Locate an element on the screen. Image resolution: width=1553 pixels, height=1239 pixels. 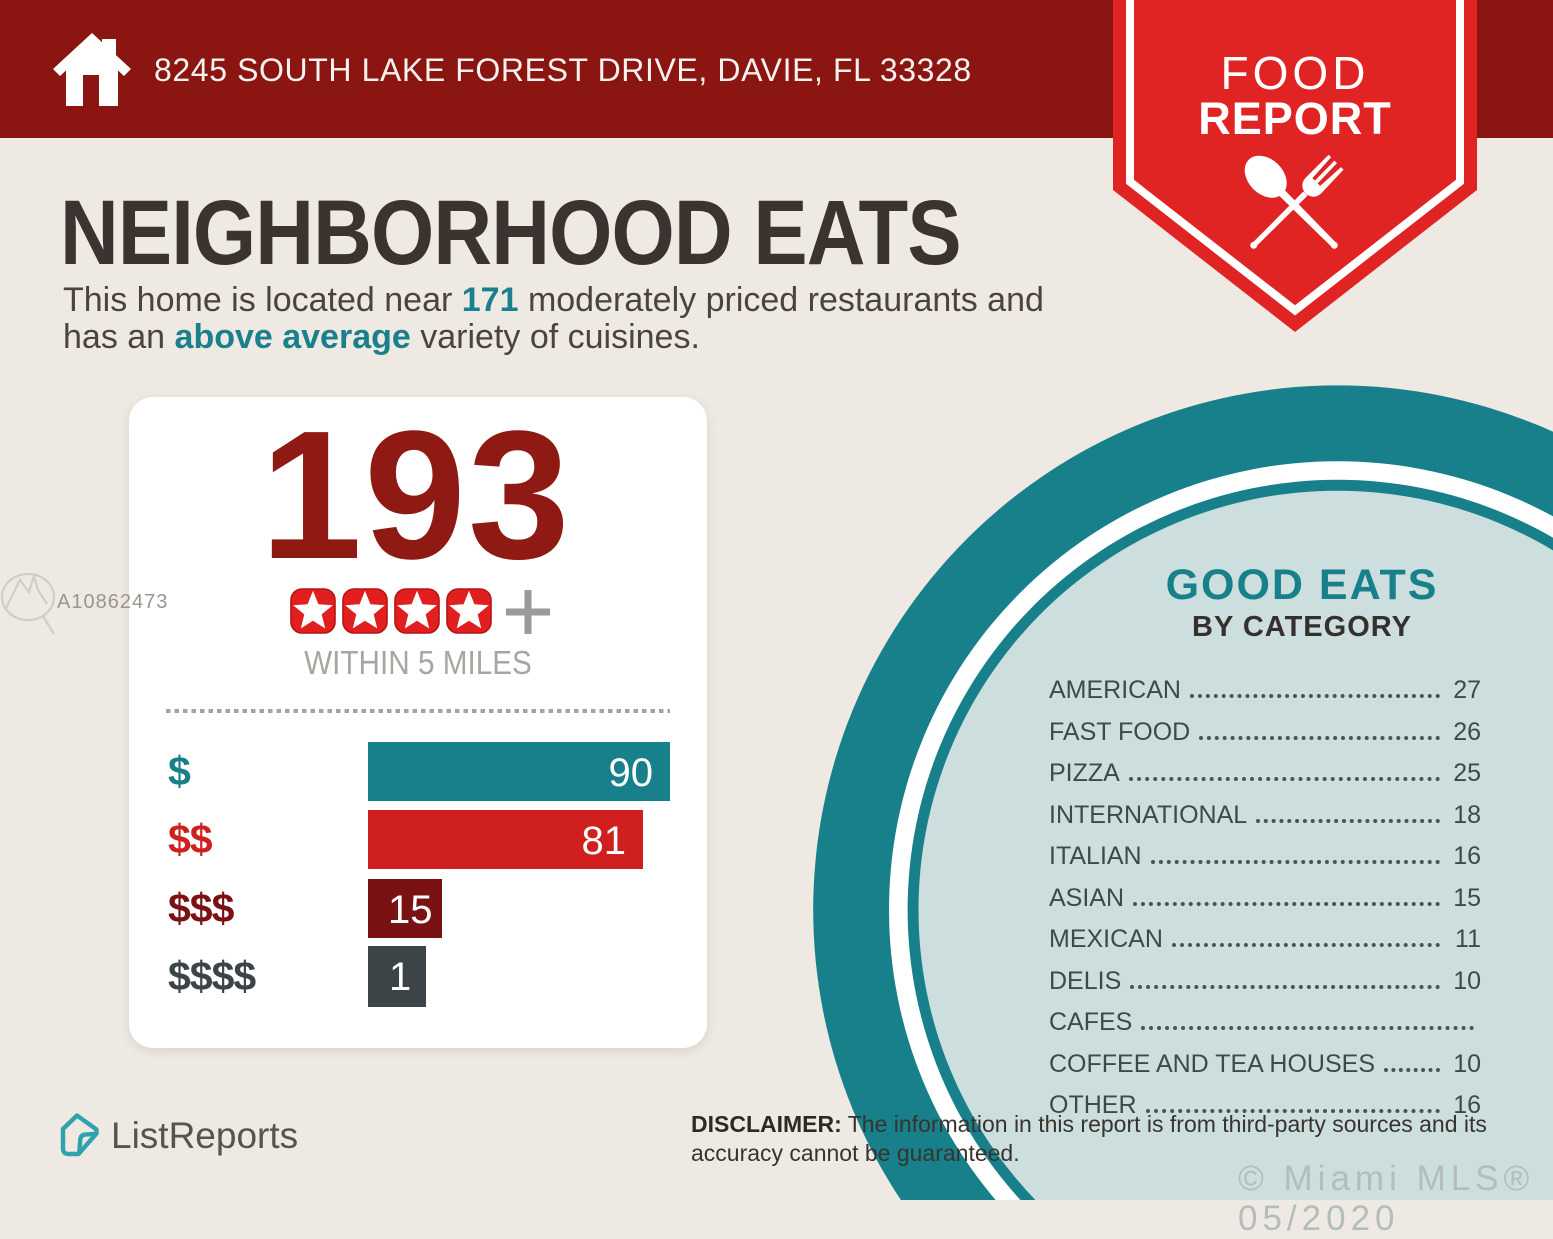
svg-text: REPORT is located at coordinates (1295, 118).